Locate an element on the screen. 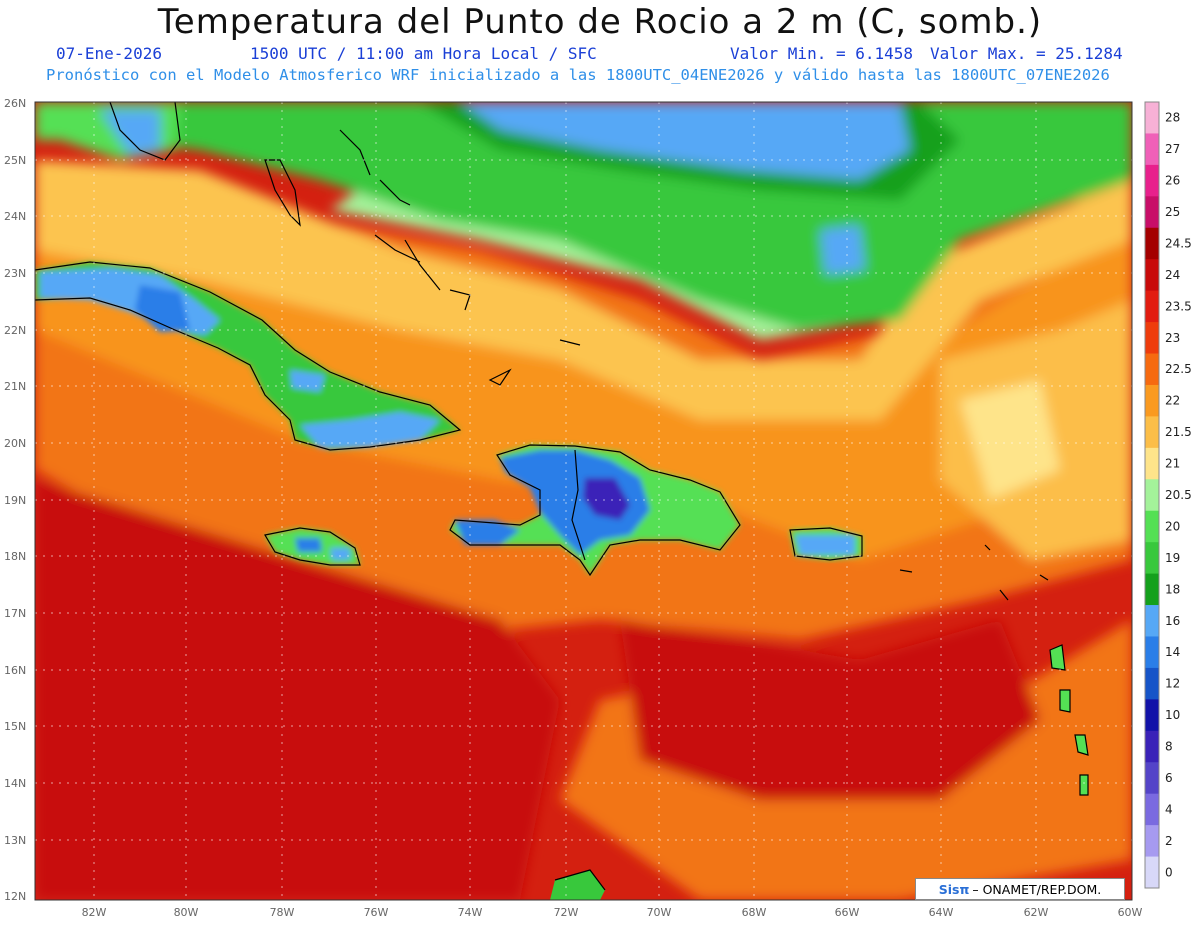  lat-label: 17N is located at coordinates (15, 613).